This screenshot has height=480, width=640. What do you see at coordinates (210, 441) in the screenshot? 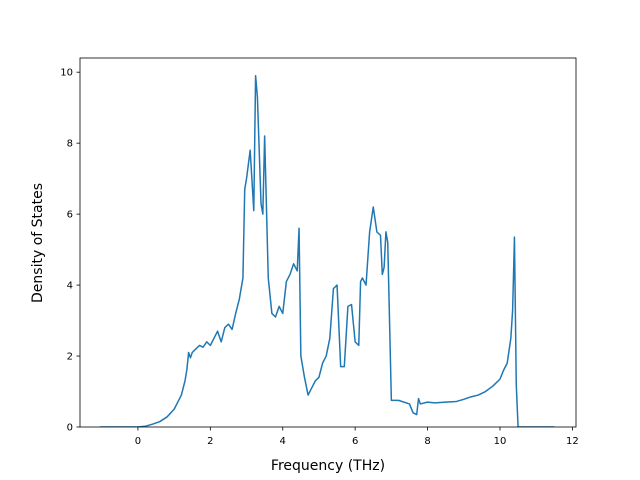
I see `x-tick-label: 2` at bounding box center [210, 441].